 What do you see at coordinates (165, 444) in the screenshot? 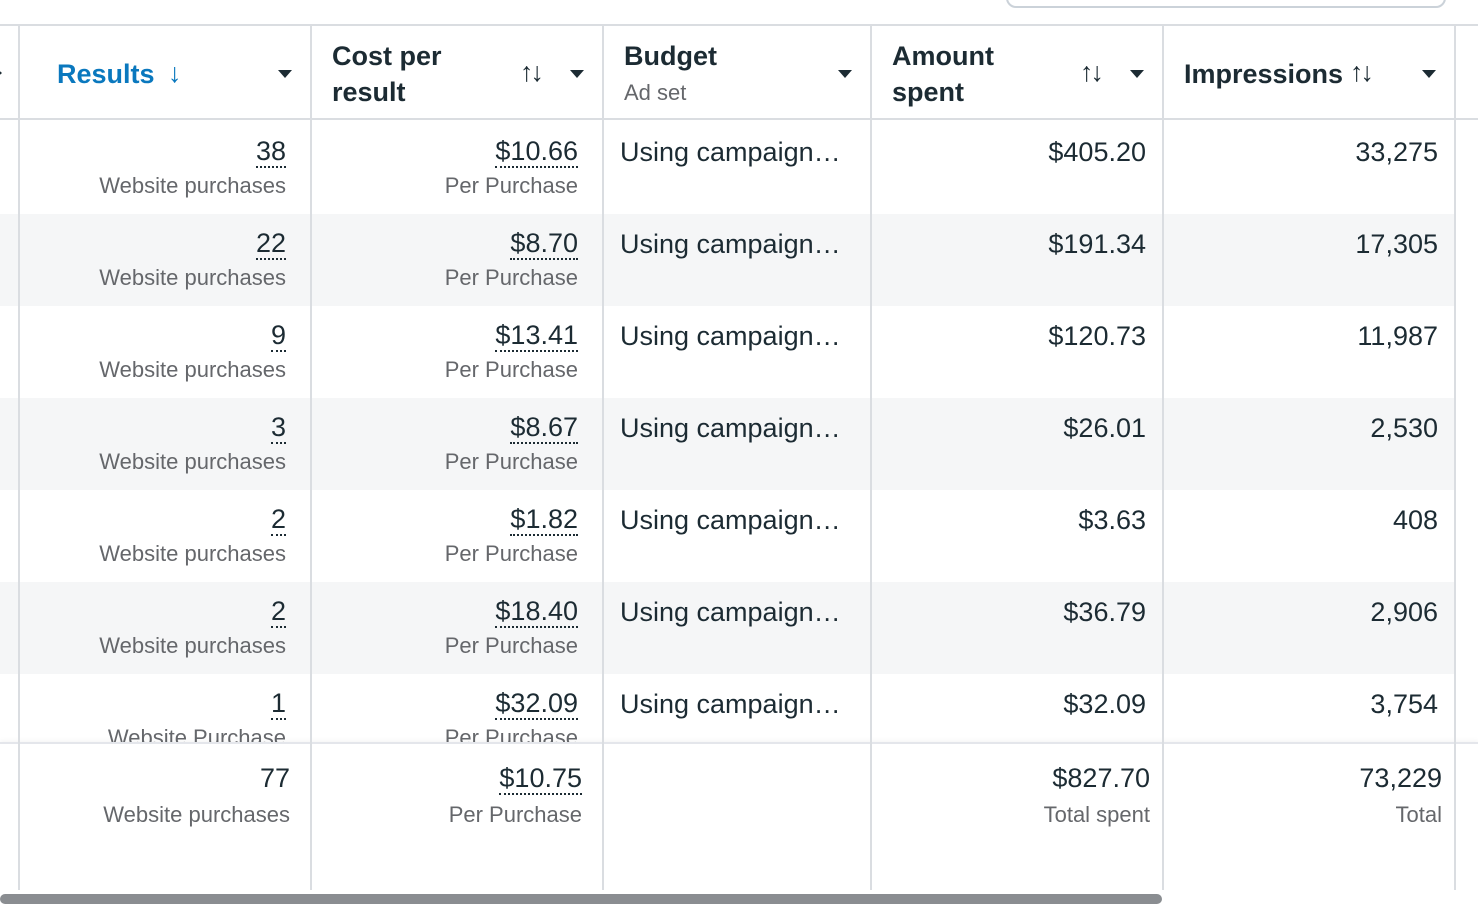
I see `results-cell: 3 Website purchases` at bounding box center [165, 444].